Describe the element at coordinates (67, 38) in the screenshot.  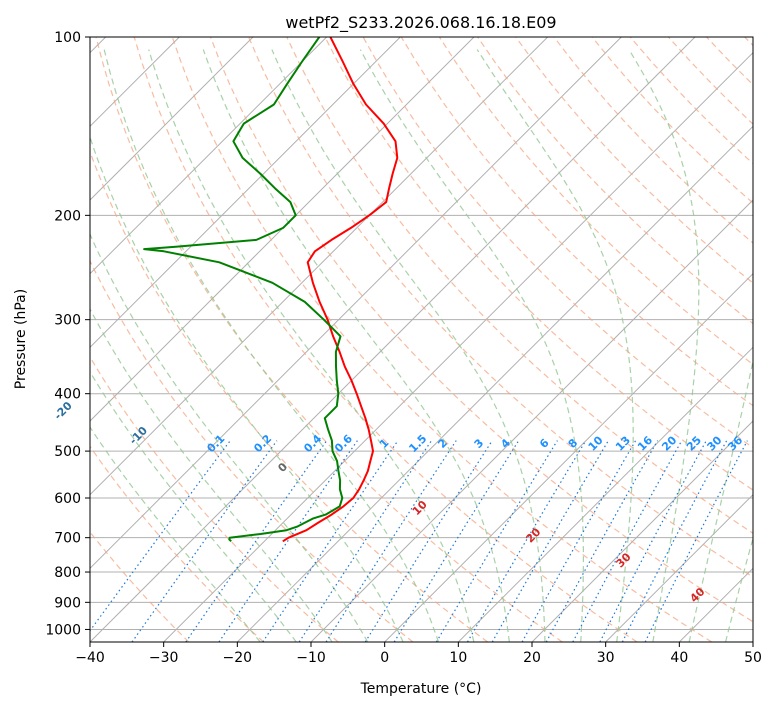
I see `y-tick-label: 100` at that location.